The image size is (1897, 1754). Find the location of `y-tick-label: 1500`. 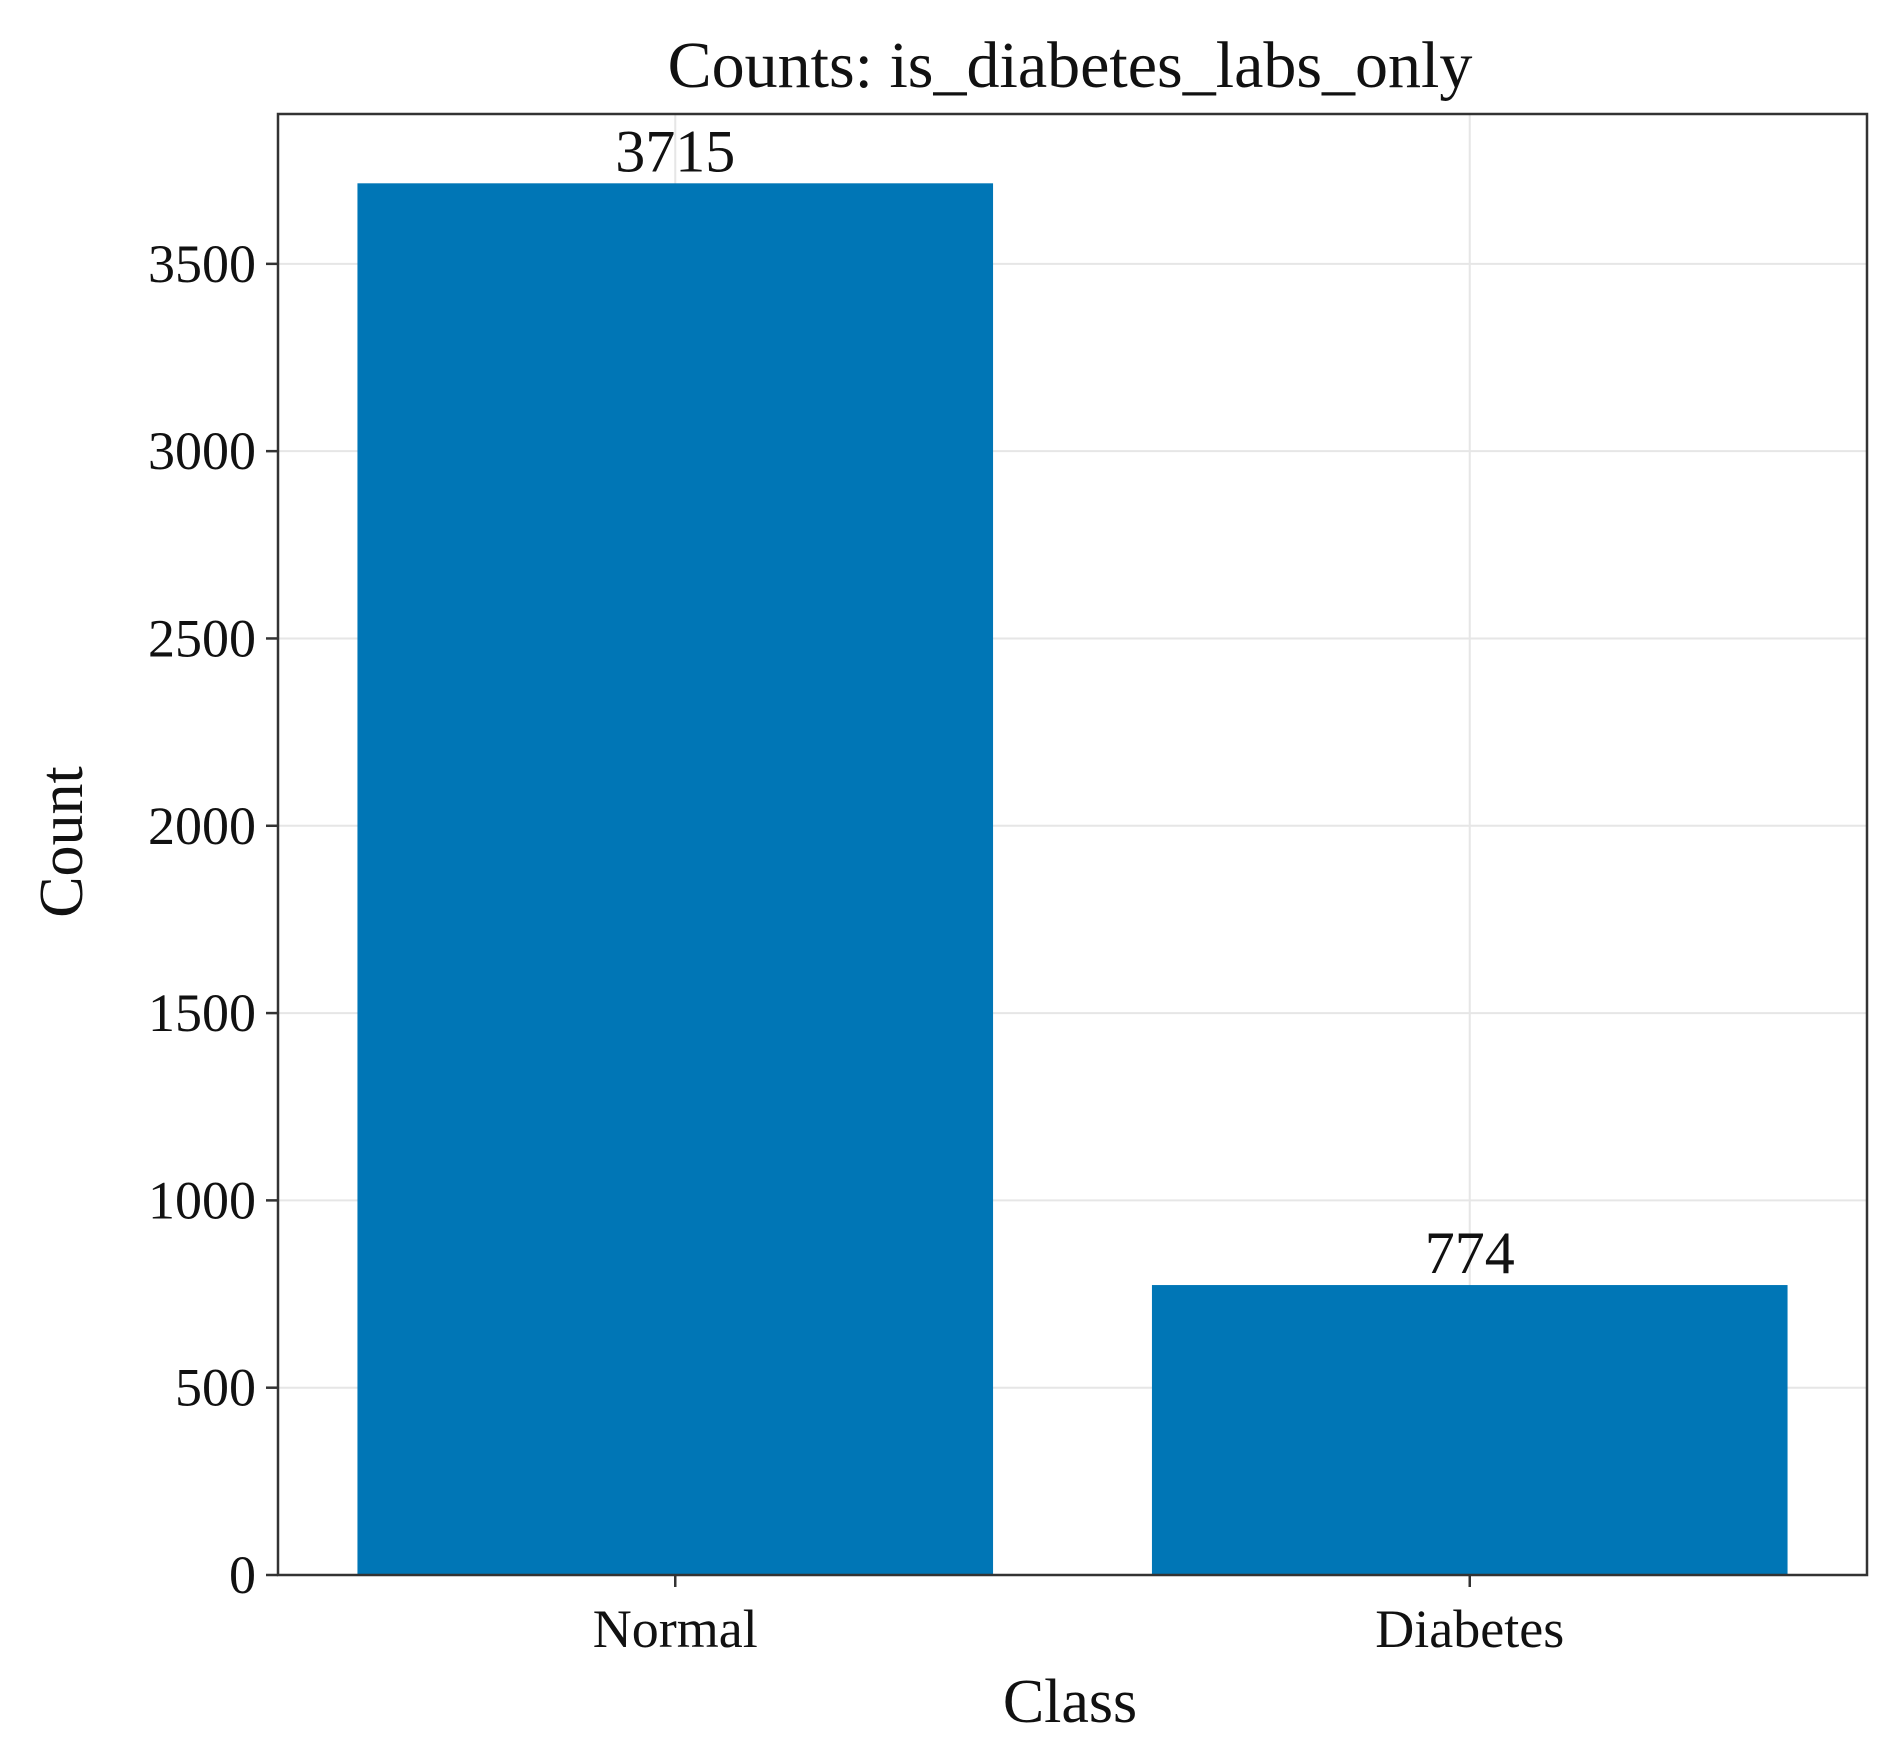

y-tick-label: 1500 is located at coordinates (202, 1013).